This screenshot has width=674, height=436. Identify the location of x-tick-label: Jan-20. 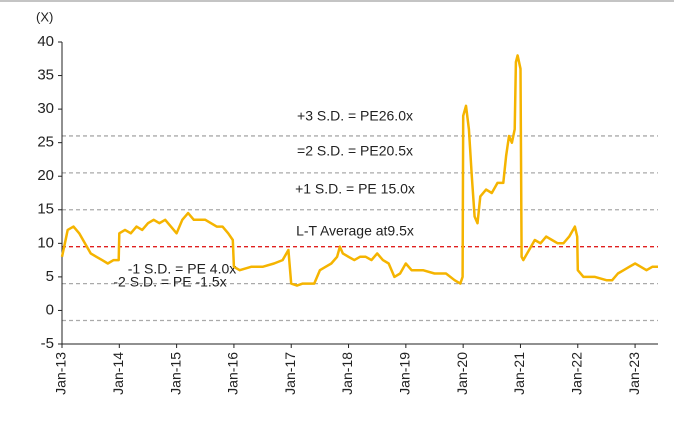
(462, 373).